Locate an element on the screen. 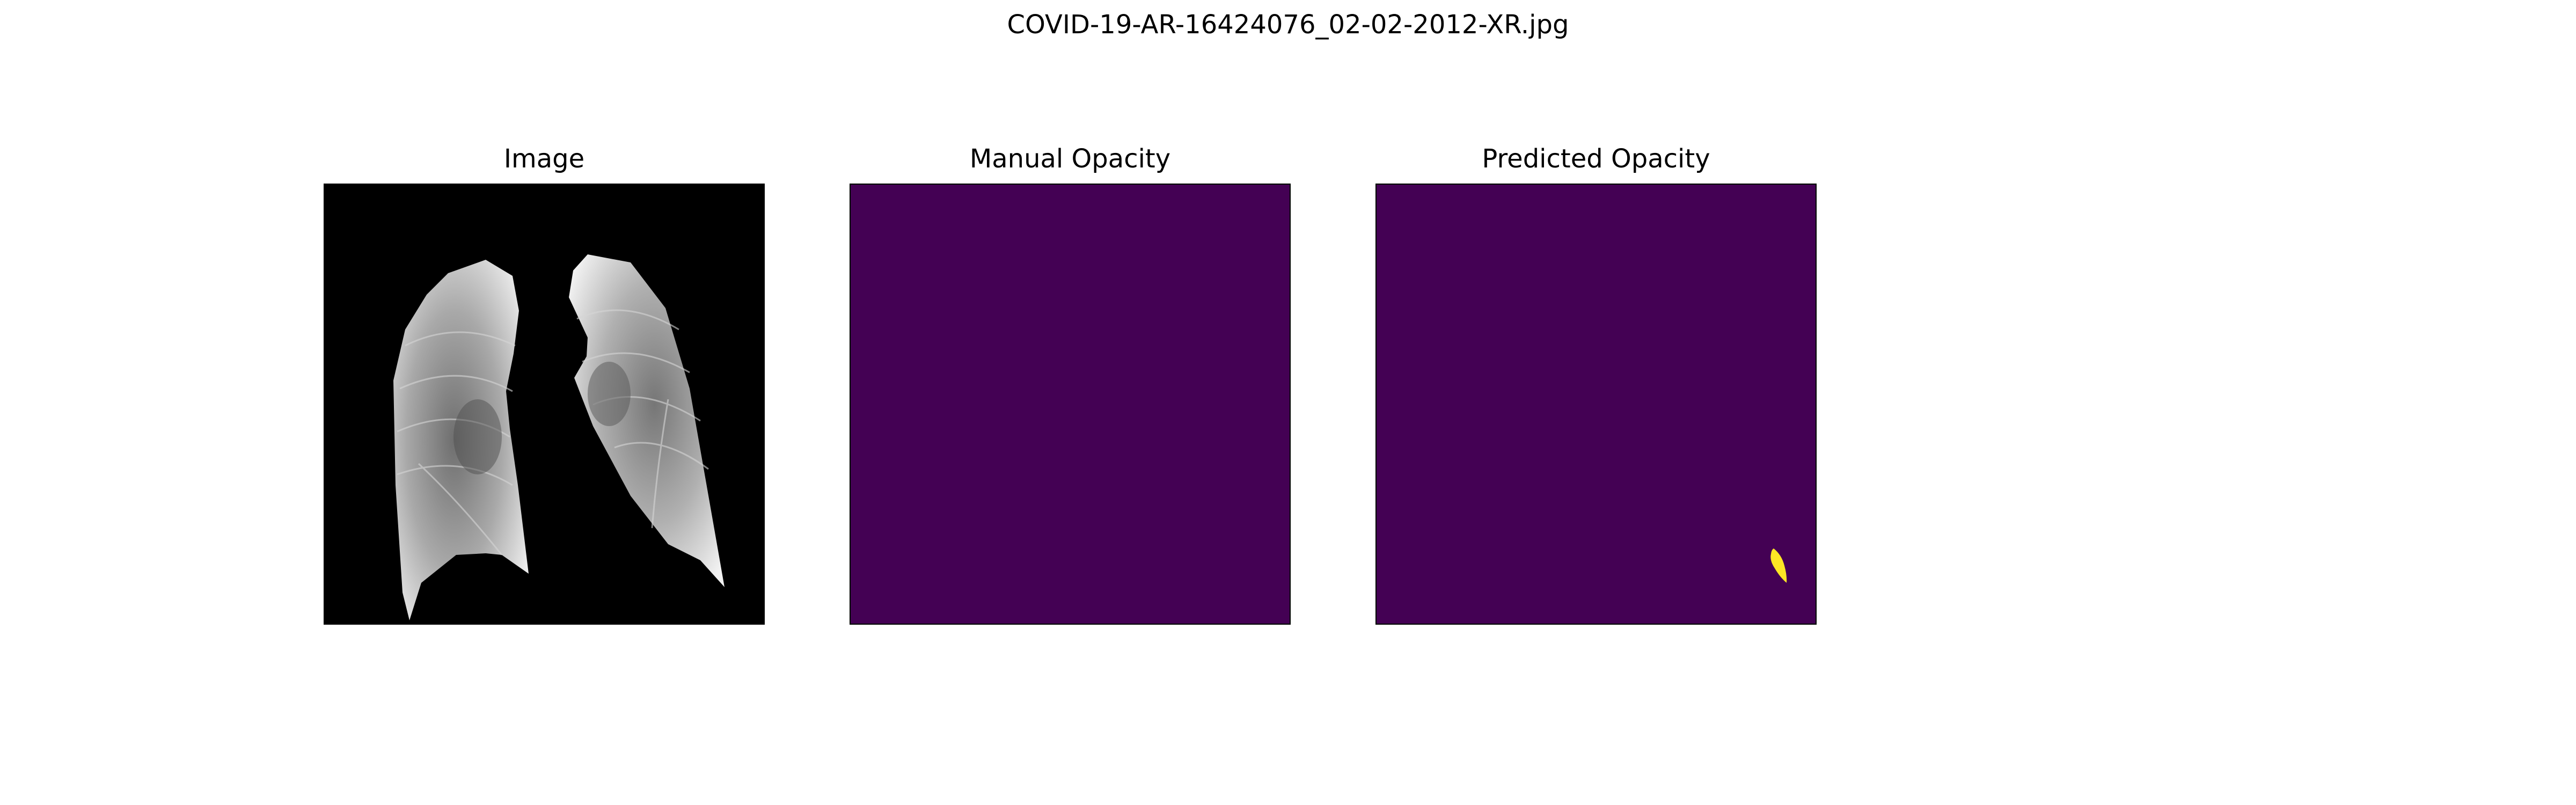 The width and height of the screenshot is (2576, 805). manual-opacity-panel is located at coordinates (1070, 404).